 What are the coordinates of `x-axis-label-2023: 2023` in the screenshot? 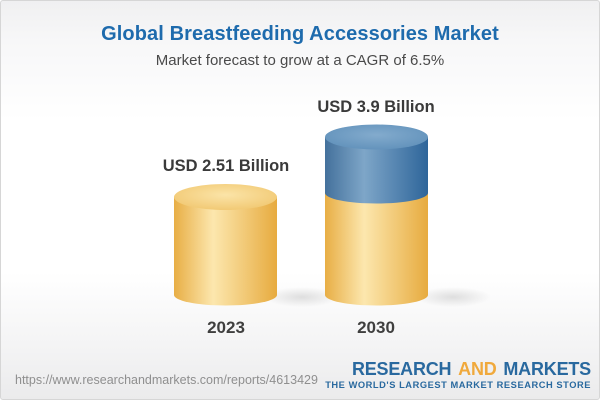 It's located at (226, 327).